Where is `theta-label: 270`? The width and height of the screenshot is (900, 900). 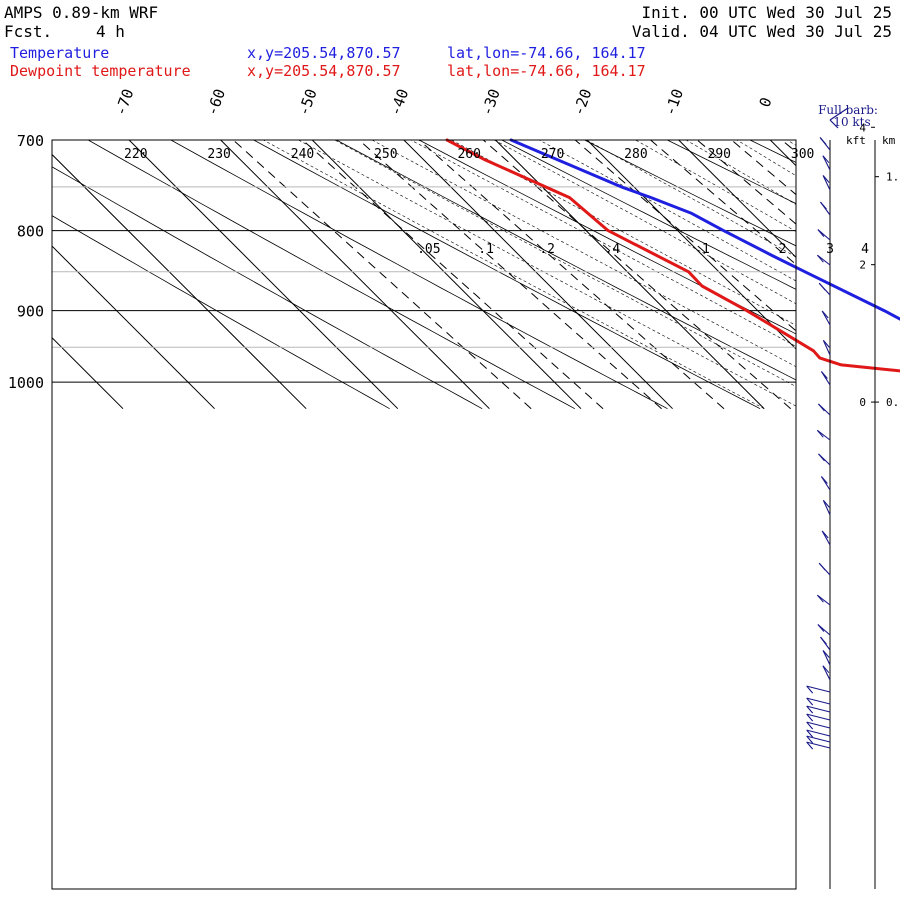 theta-label: 270 is located at coordinates (552, 154).